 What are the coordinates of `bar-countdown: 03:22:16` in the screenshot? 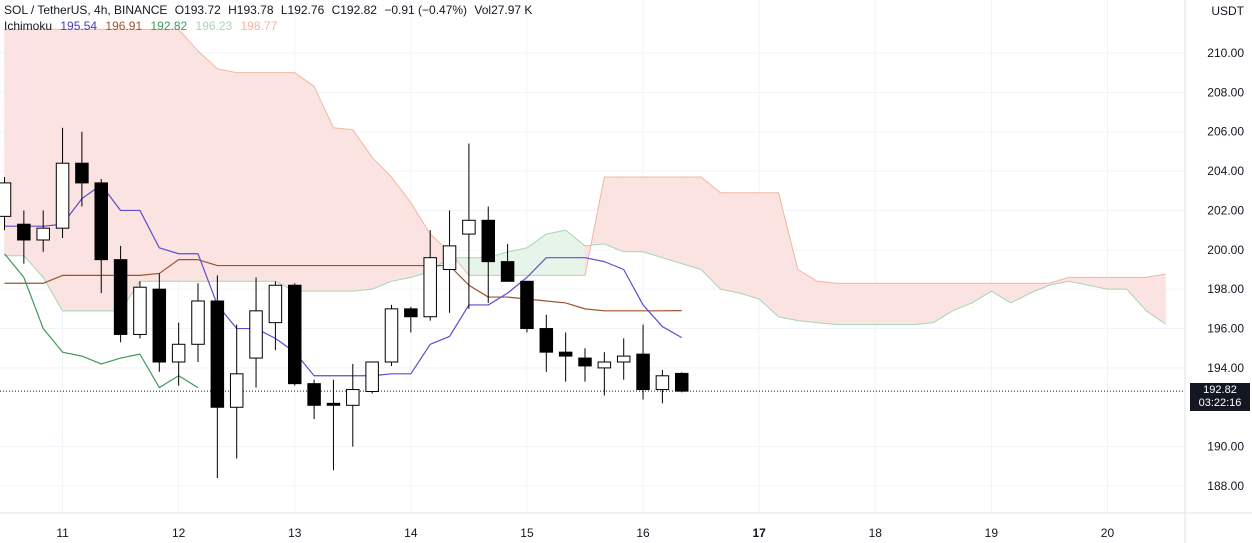 It's located at (1220, 403).